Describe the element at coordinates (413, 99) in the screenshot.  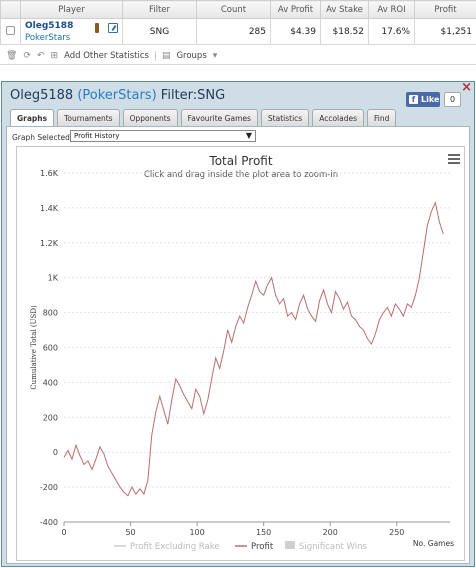
I see `facebook-icon: f` at that location.